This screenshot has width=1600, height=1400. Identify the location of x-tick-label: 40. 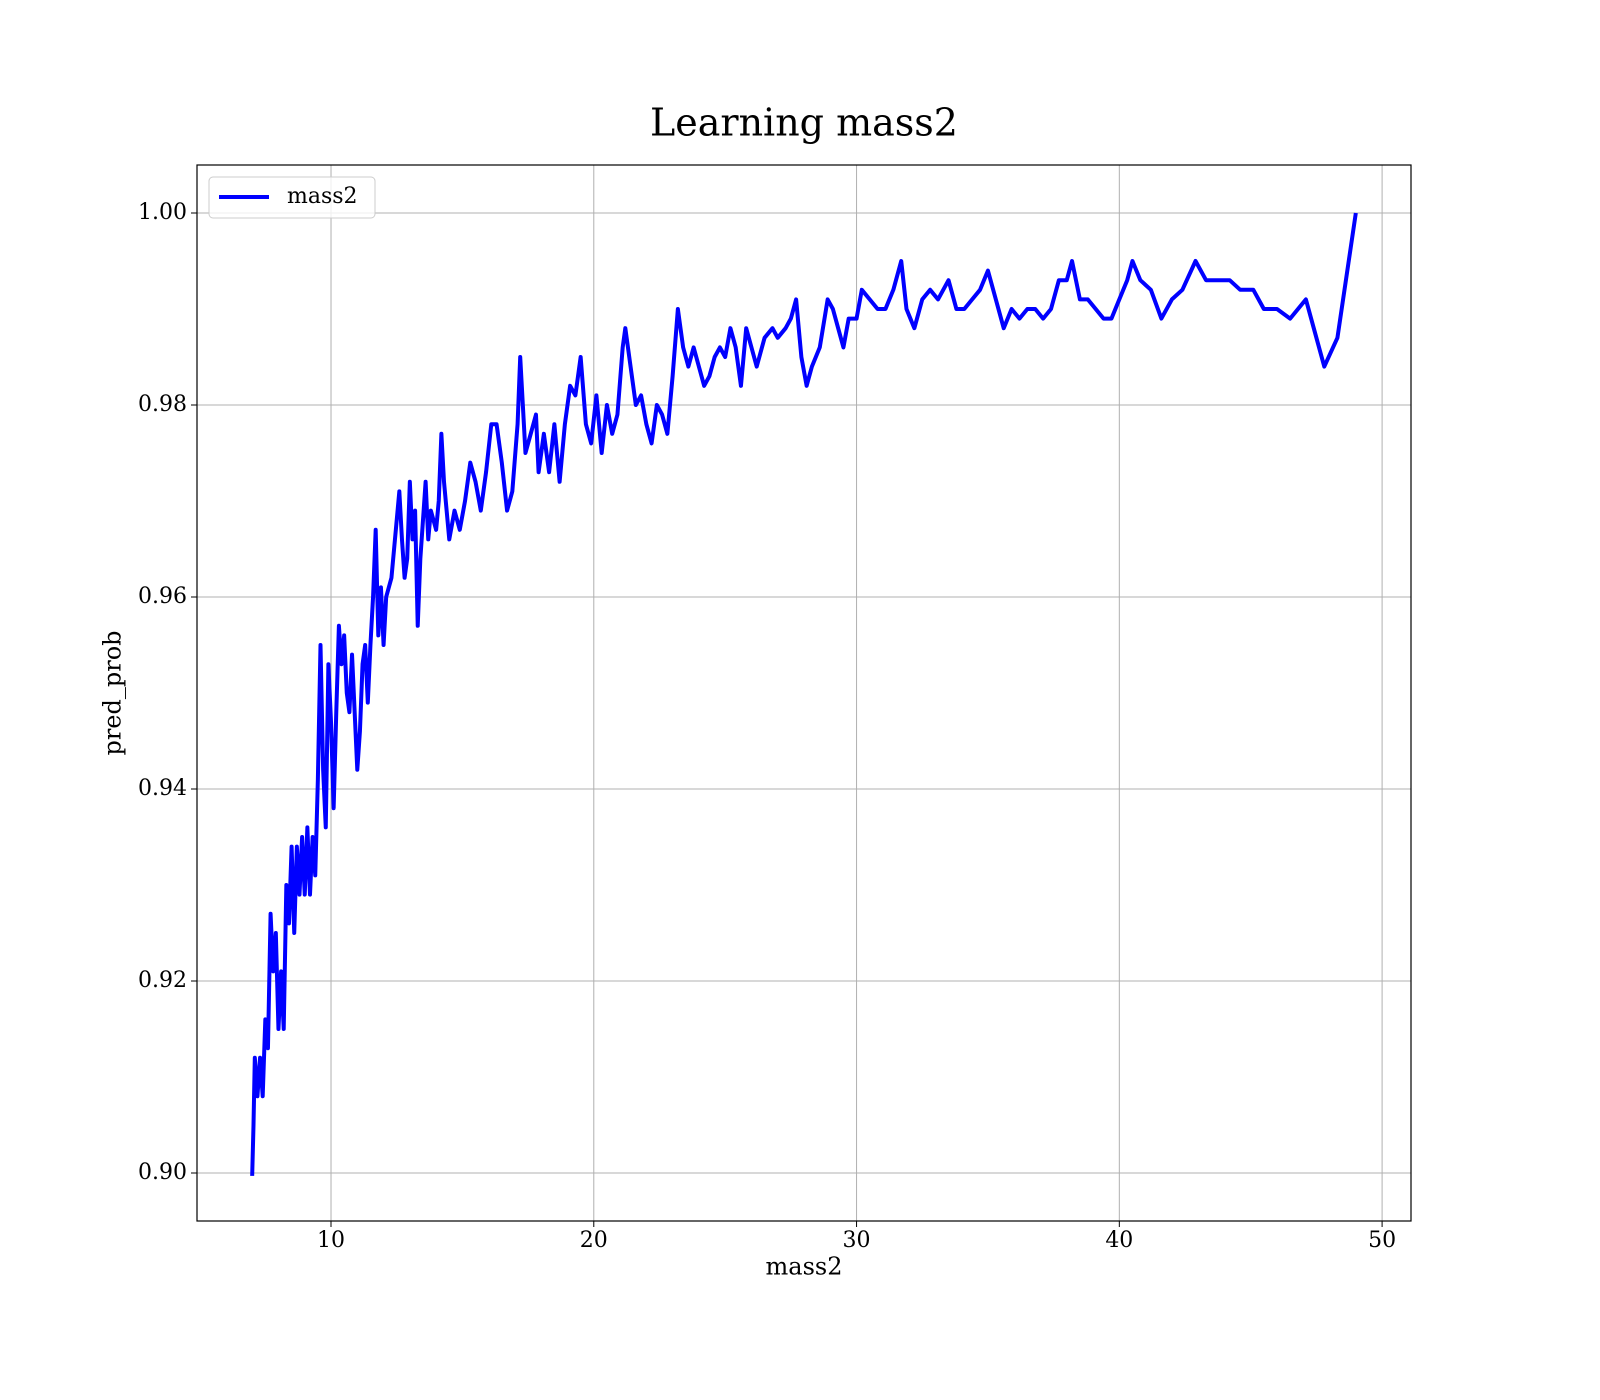
(1119, 1240).